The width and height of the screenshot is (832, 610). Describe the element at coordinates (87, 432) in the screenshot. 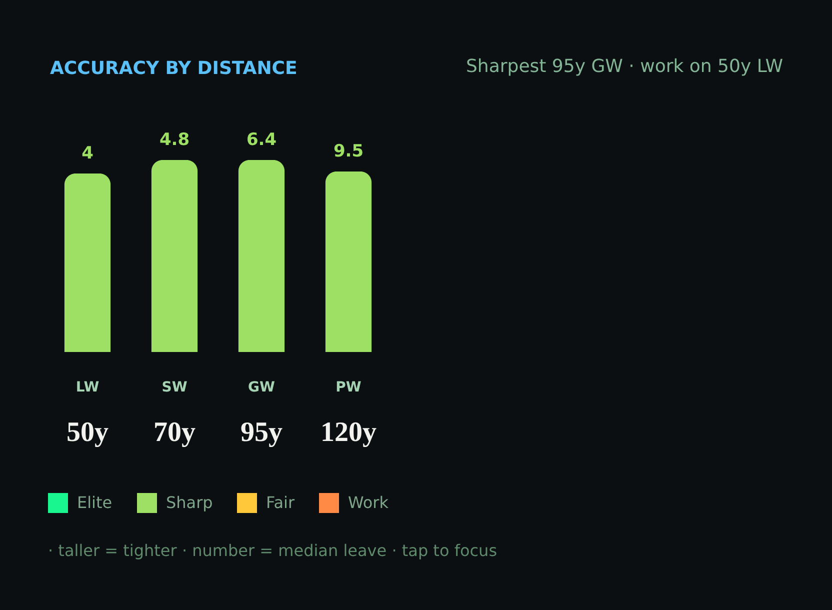

I see `text: 50y` at that location.